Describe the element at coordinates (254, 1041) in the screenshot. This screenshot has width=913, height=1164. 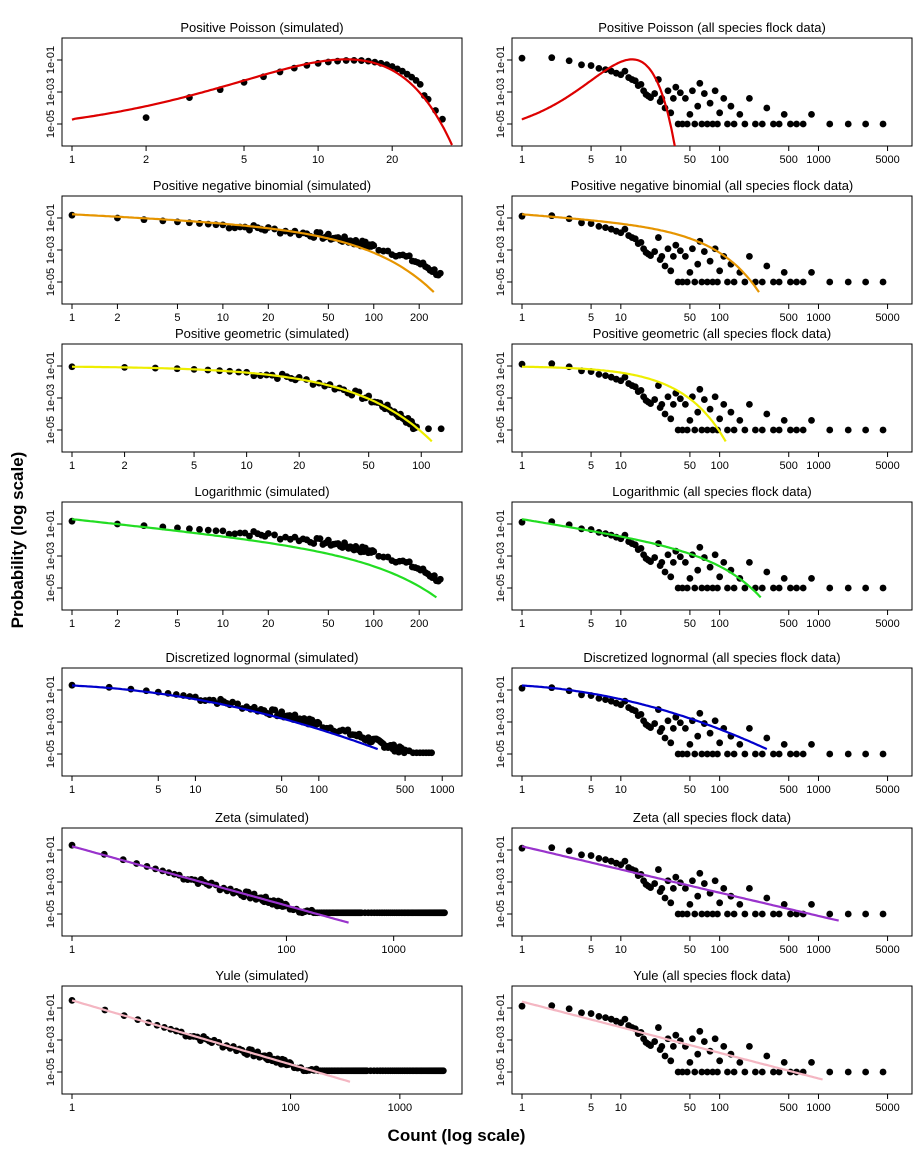
I see `panel-13: Yule (simulated) 1e-05 1e-03 1e-01 1 100 1000` at that location.